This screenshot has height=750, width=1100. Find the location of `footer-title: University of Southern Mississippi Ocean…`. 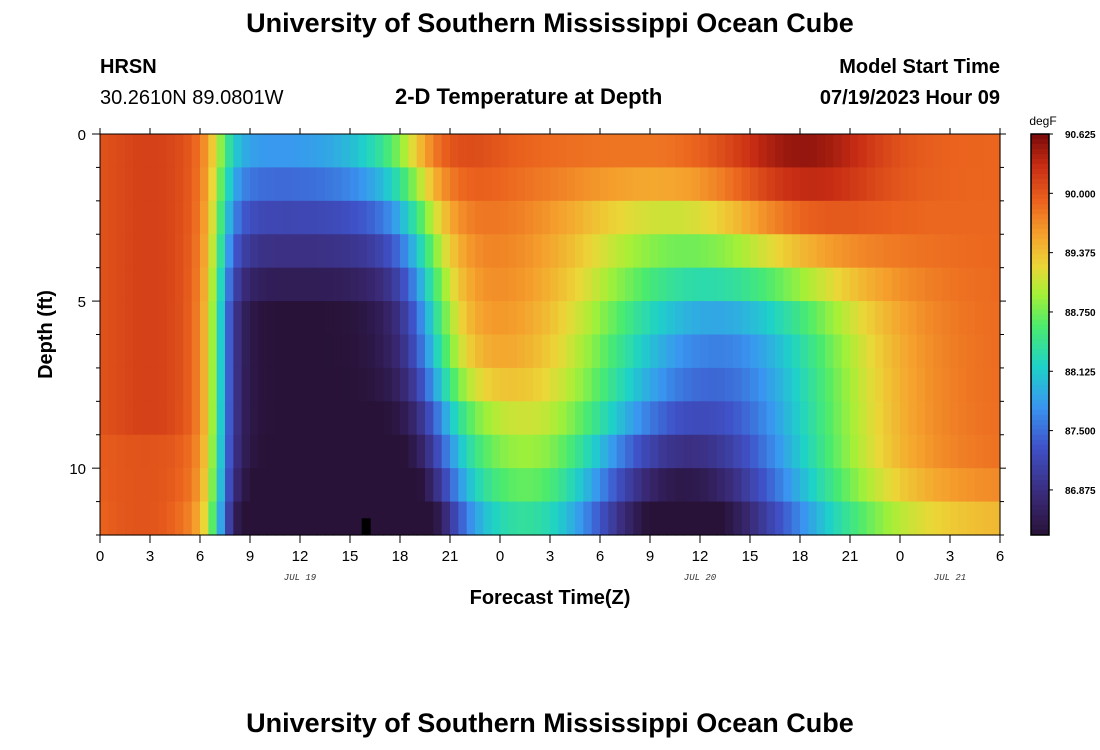

footer-title: University of Southern Mississippi Ocean… is located at coordinates (550, 723).